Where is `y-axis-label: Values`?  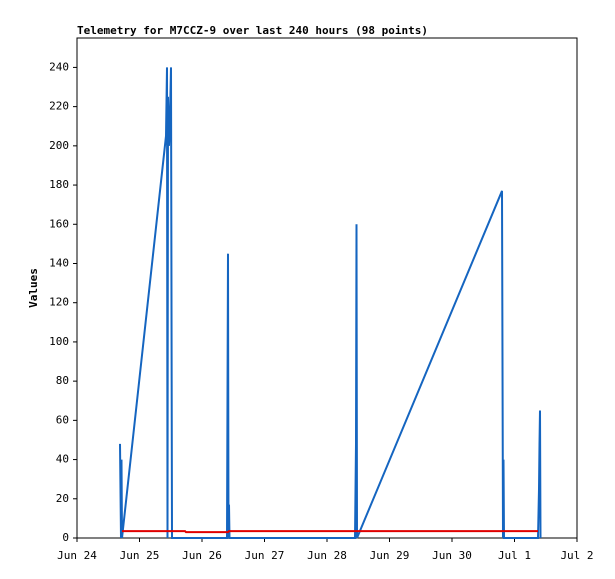
y-axis-label: Values is located at coordinates (33, 288).